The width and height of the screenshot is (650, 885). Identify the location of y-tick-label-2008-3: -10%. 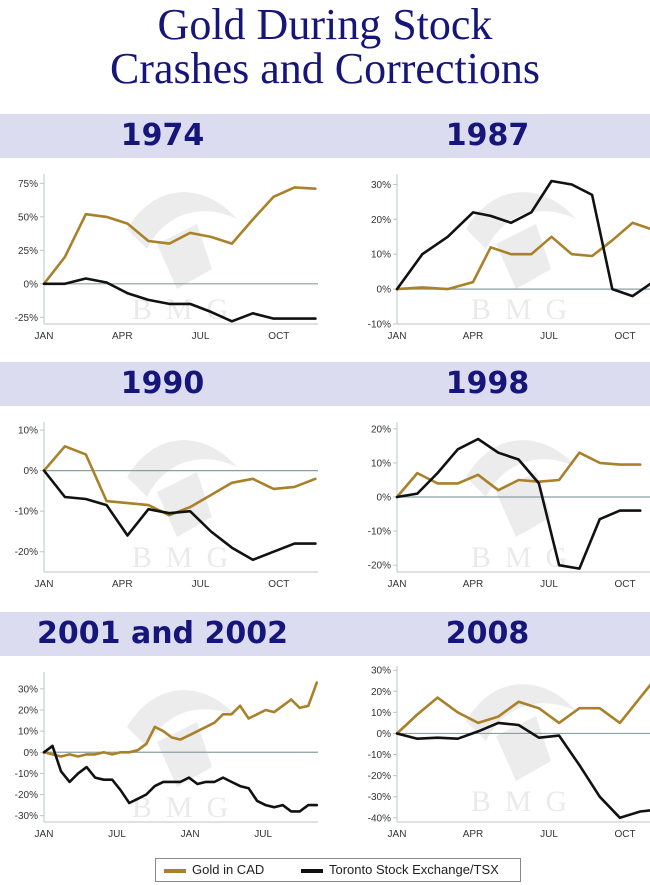
(379, 755).